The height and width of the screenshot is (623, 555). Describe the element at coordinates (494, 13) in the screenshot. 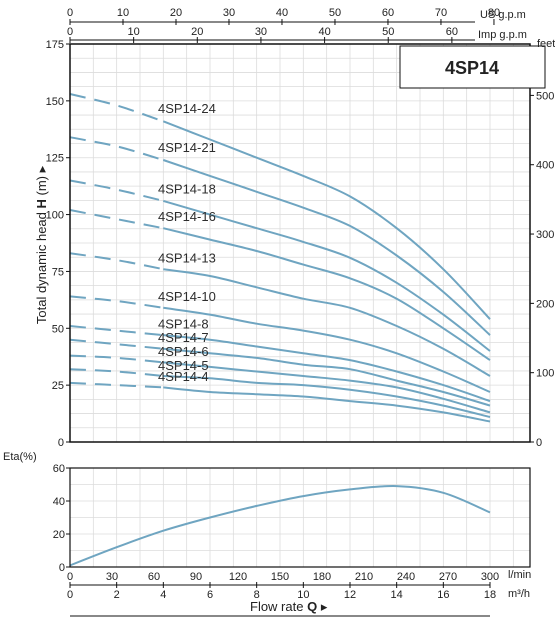

I see `us-gpm-tick-label: 80` at that location.